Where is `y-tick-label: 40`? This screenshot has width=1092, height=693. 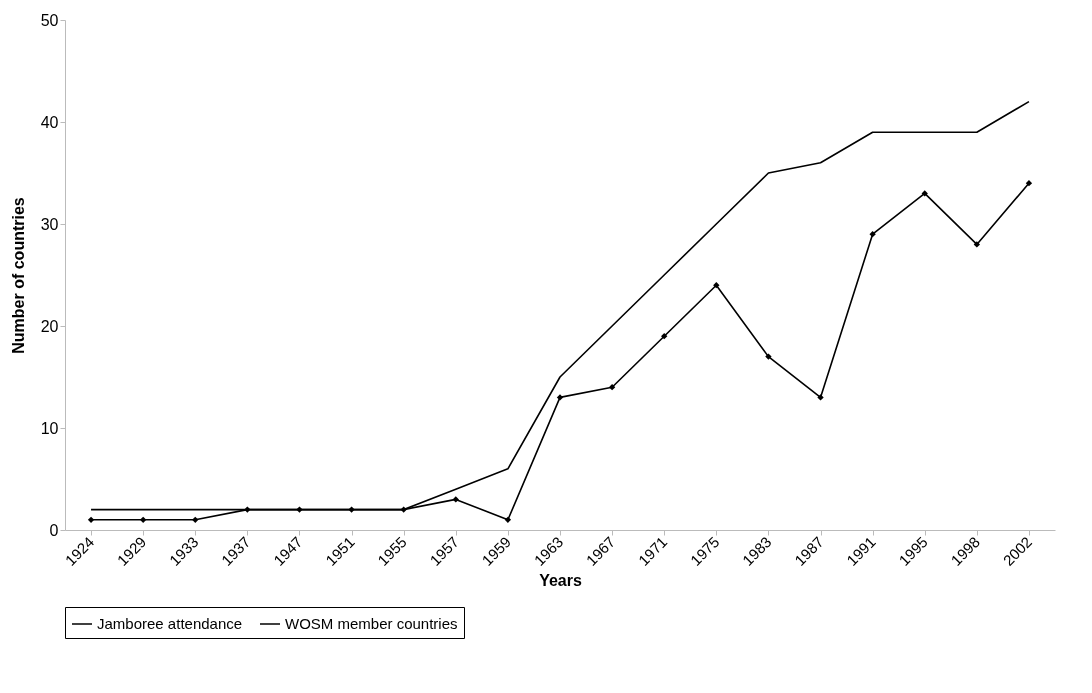
y-tick-label: 40 is located at coordinates (49, 122).